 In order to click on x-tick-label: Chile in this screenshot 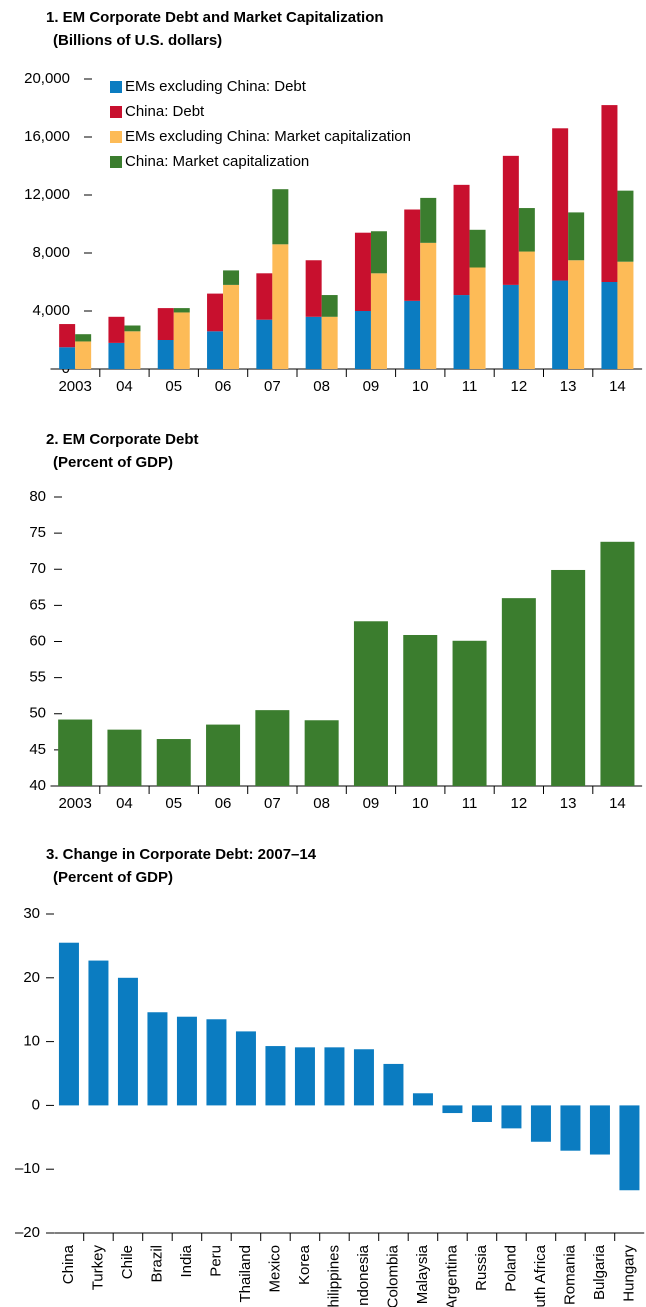, I will do `click(127, 1262)`.